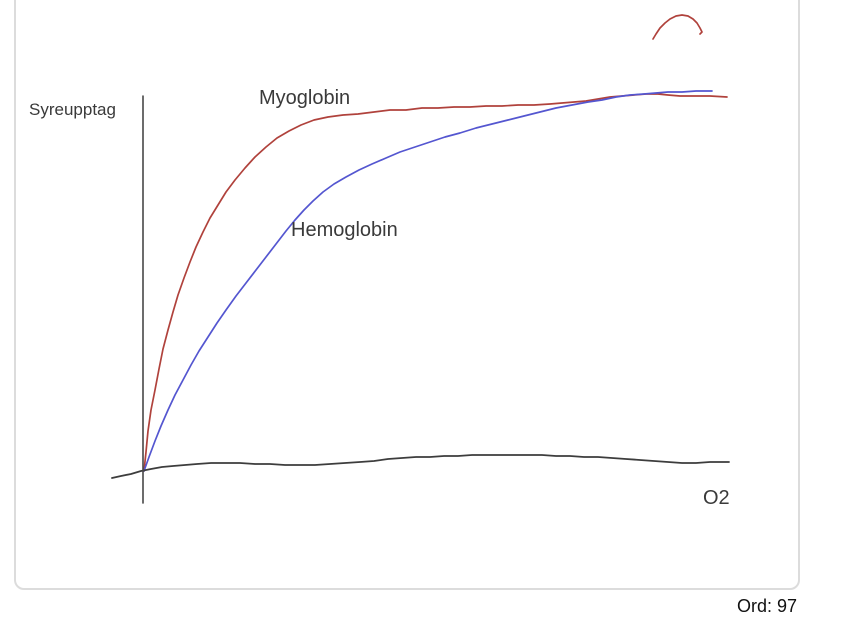 This screenshot has height=622, width=846. Describe the element at coordinates (305, 98) in the screenshot. I see `myoglobin-curve-label: Myoglobin` at that location.